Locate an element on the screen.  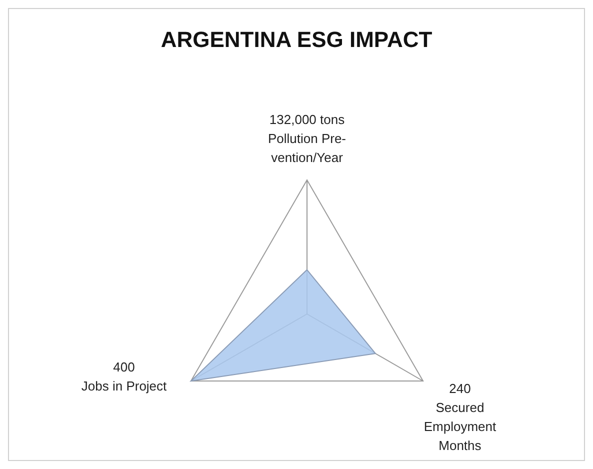
spoke-label: 400 Jobs in Project is located at coordinates (124, 377).